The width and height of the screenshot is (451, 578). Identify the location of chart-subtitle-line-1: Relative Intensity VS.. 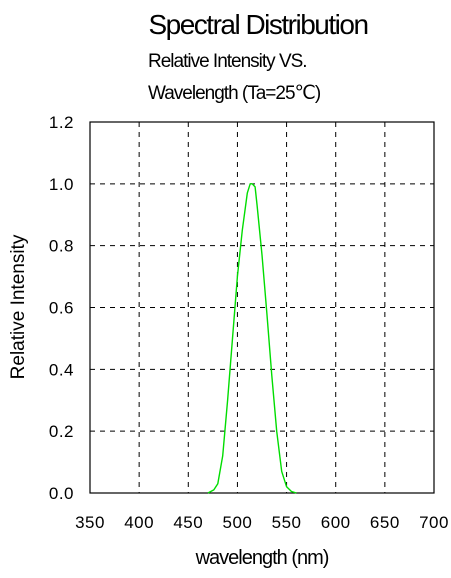
(227, 61).